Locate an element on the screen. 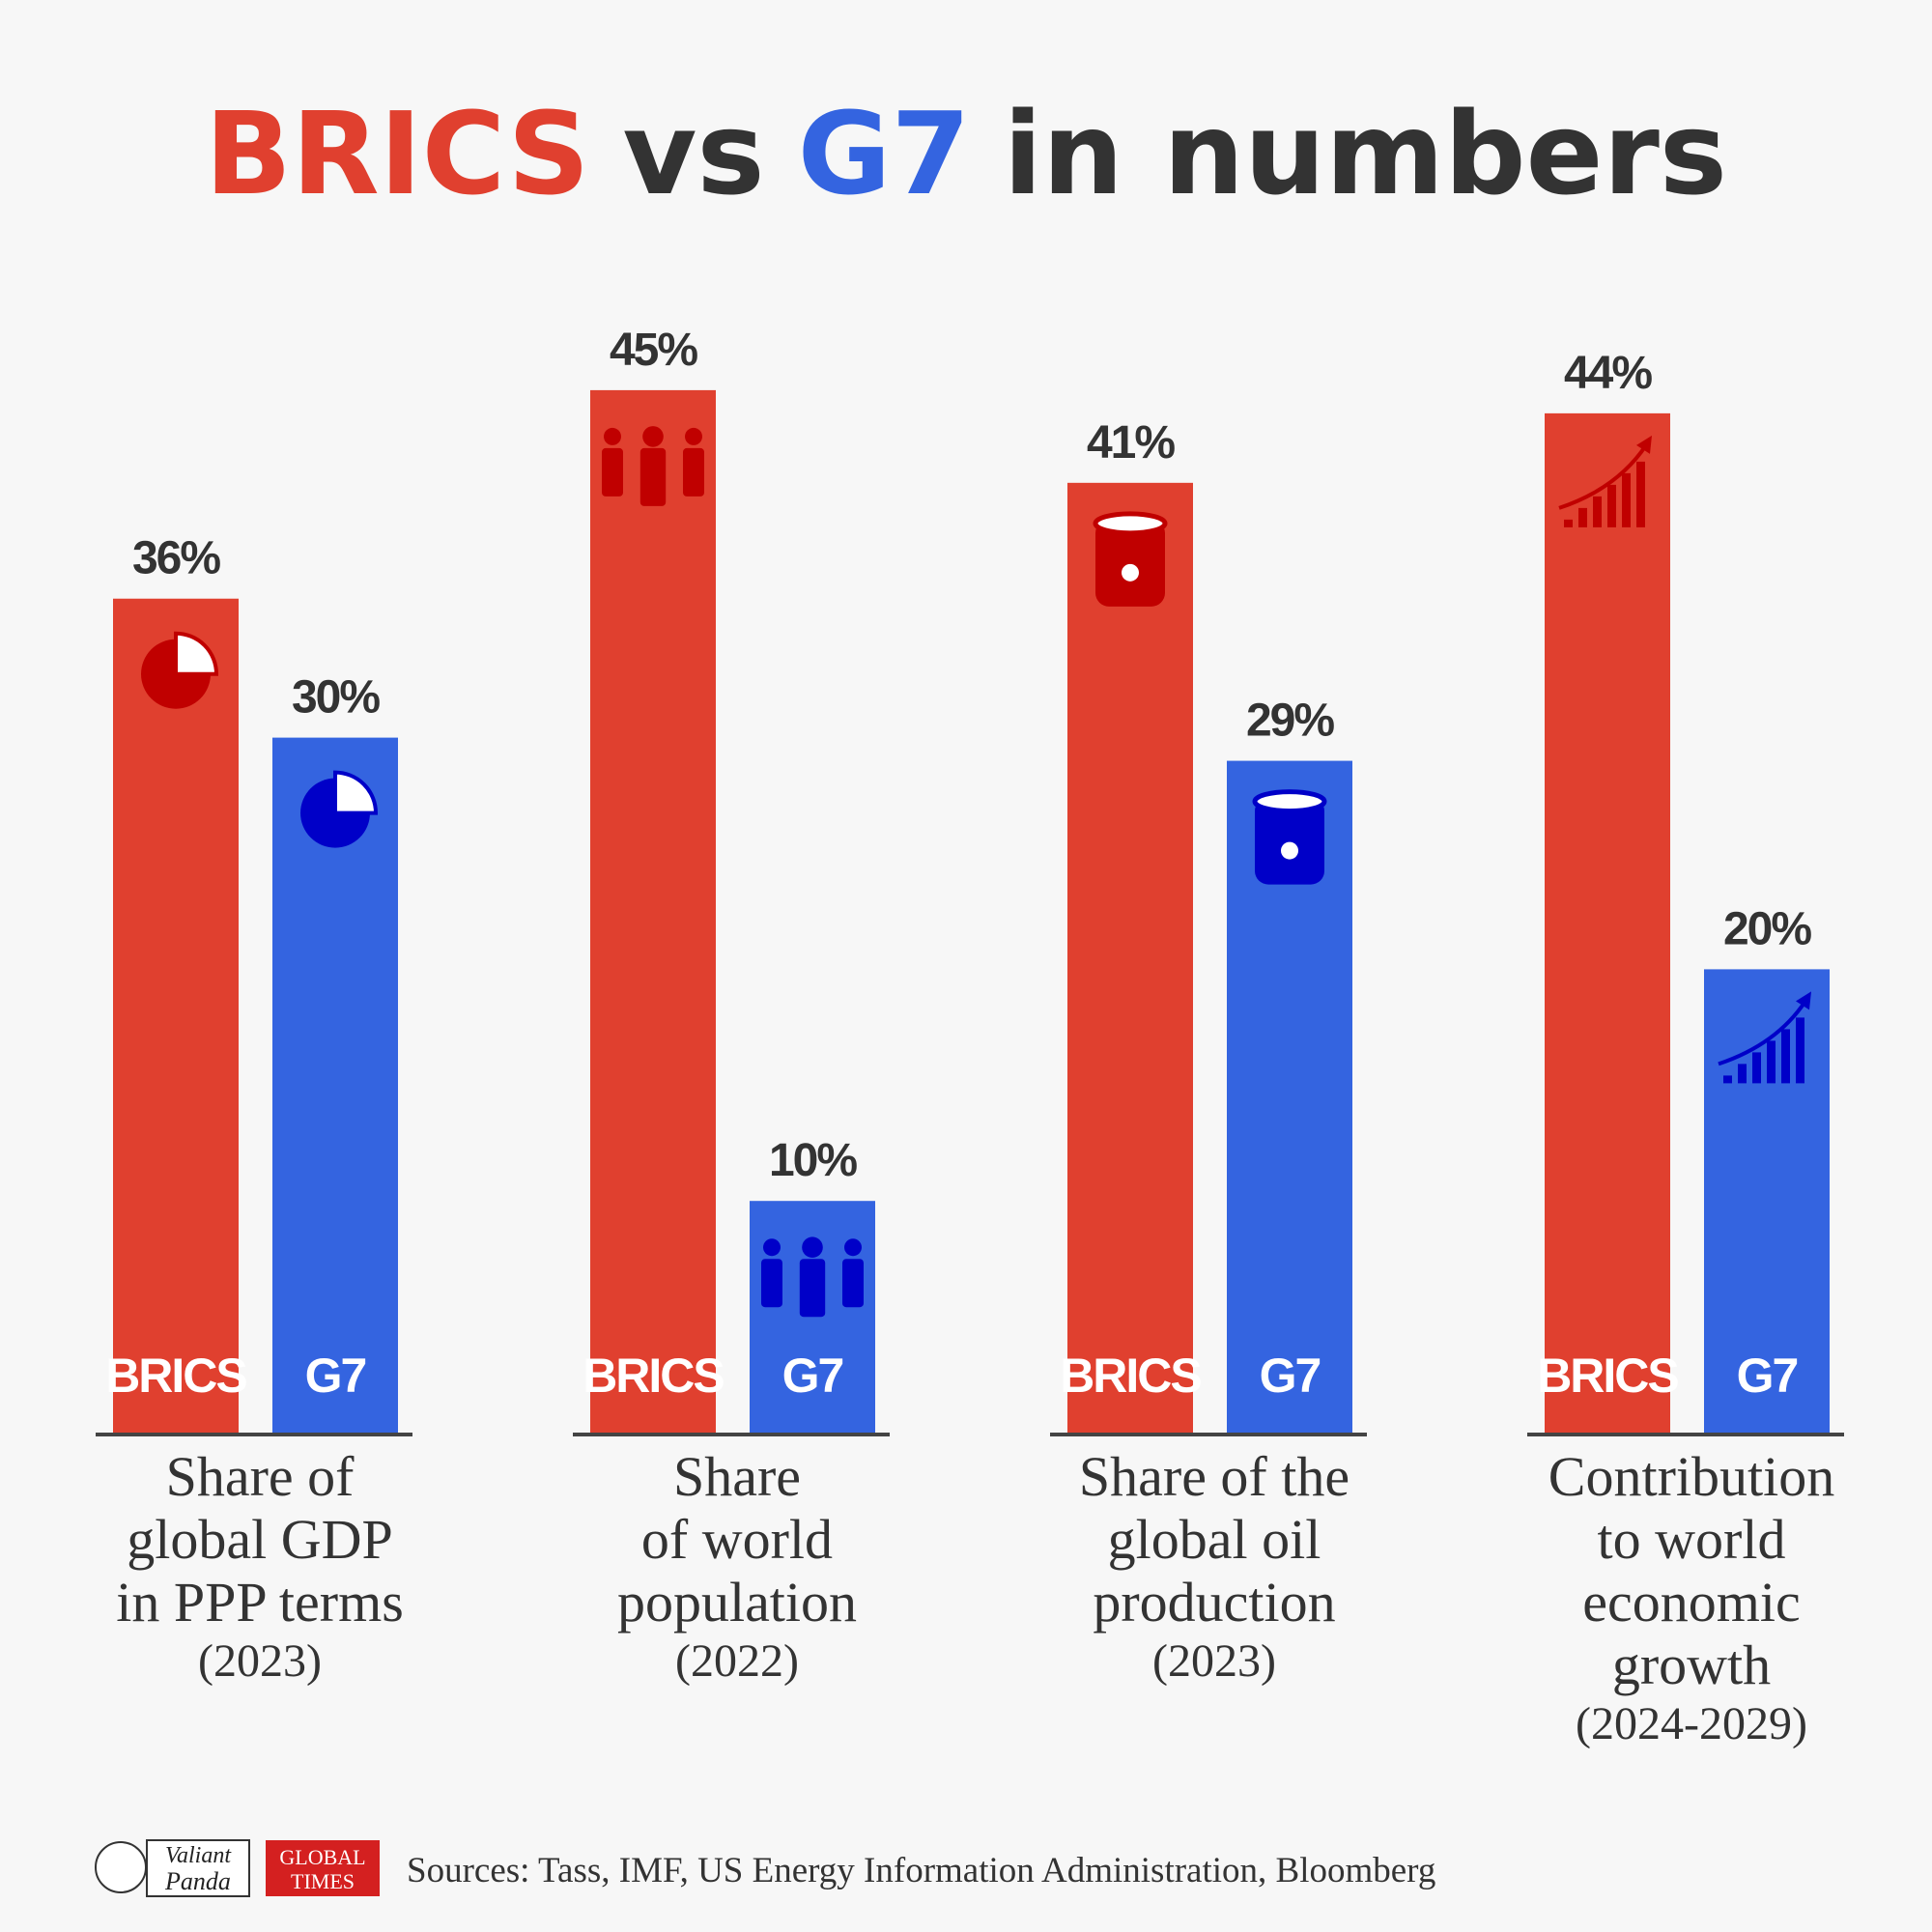 The height and width of the screenshot is (1932, 1932). value-label: 29% is located at coordinates (1290, 721).